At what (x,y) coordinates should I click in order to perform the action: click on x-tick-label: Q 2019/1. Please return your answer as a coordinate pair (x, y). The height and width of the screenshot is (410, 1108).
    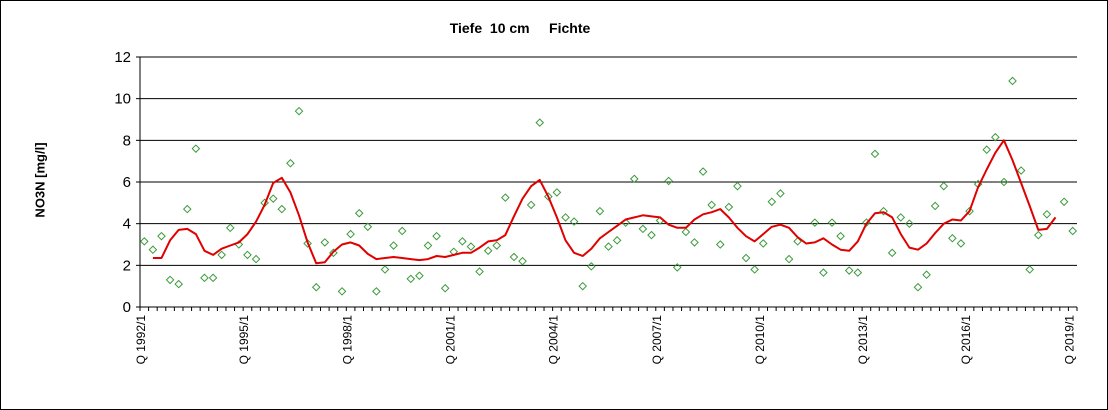
    Looking at the image, I should click on (1069, 340).